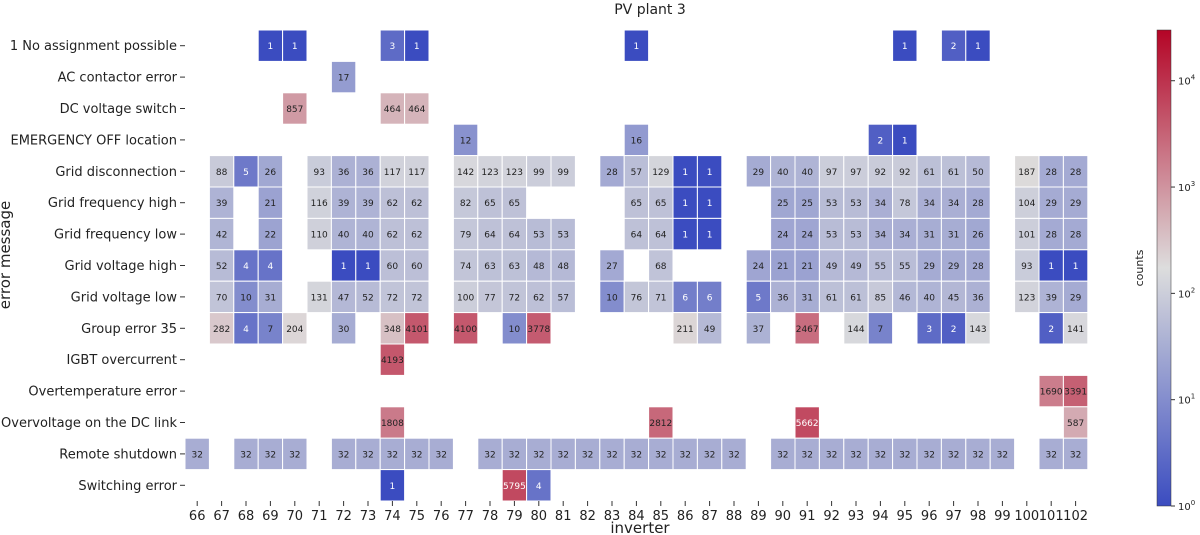 The height and width of the screenshot is (535, 1200). What do you see at coordinates (343, 516) in the screenshot?
I see `x-tick-label: 72` at bounding box center [343, 516].